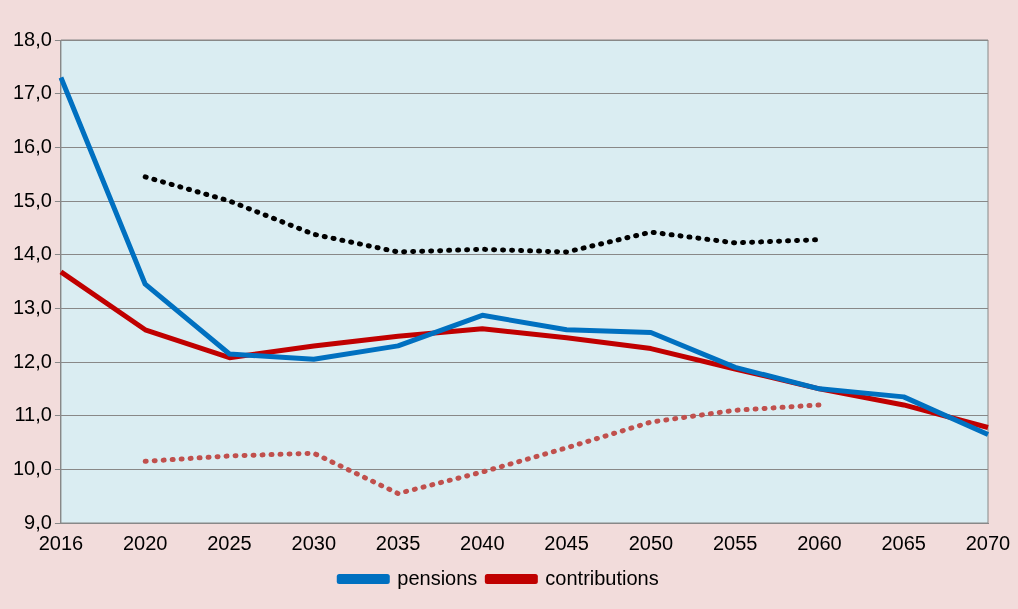 This screenshot has height=609, width=1018. What do you see at coordinates (32, 360) in the screenshot?
I see `y-tick-label: 12,0` at bounding box center [32, 360].